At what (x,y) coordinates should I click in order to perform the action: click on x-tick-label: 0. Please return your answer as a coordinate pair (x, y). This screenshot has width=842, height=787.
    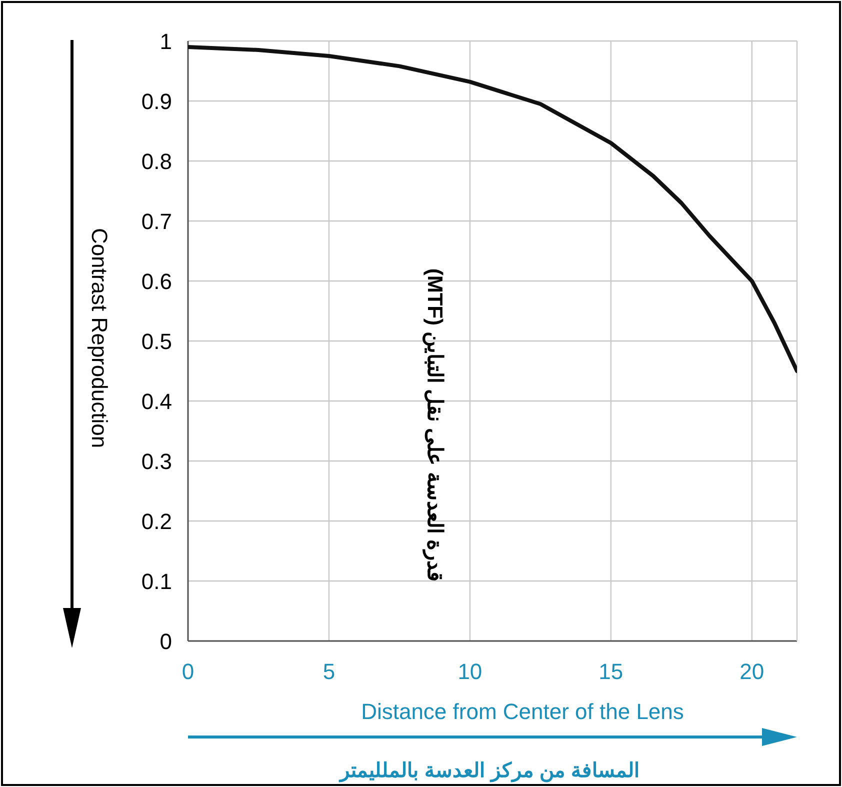
    Looking at the image, I should click on (188, 671).